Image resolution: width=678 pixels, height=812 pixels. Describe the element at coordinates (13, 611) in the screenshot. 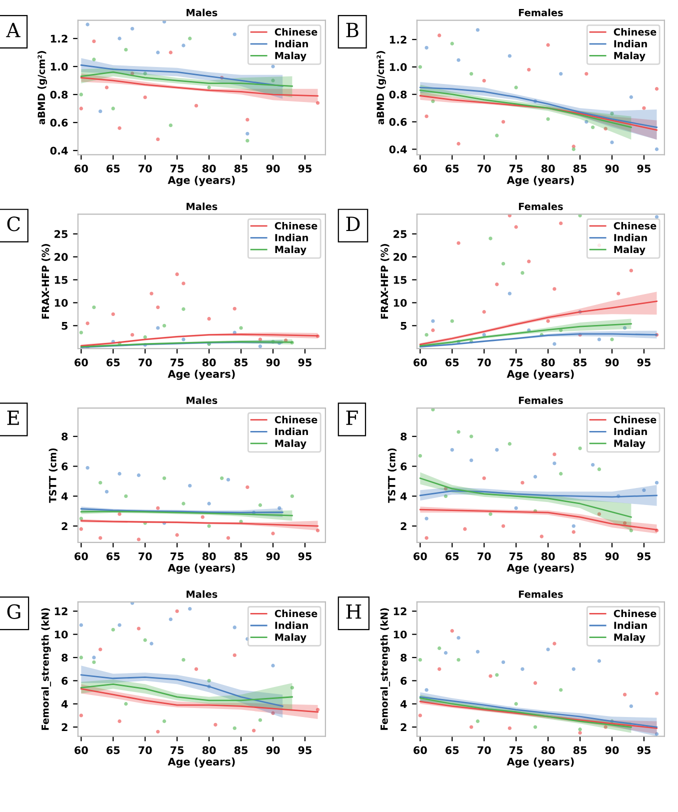

I see `text: G` at that location.